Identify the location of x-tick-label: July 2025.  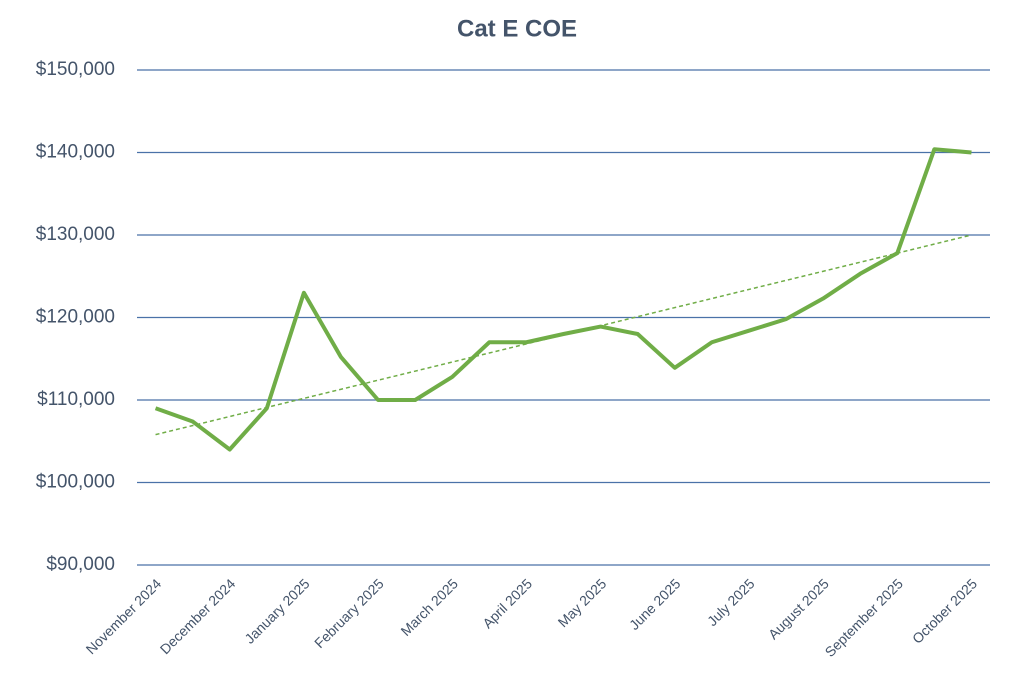
(731, 602).